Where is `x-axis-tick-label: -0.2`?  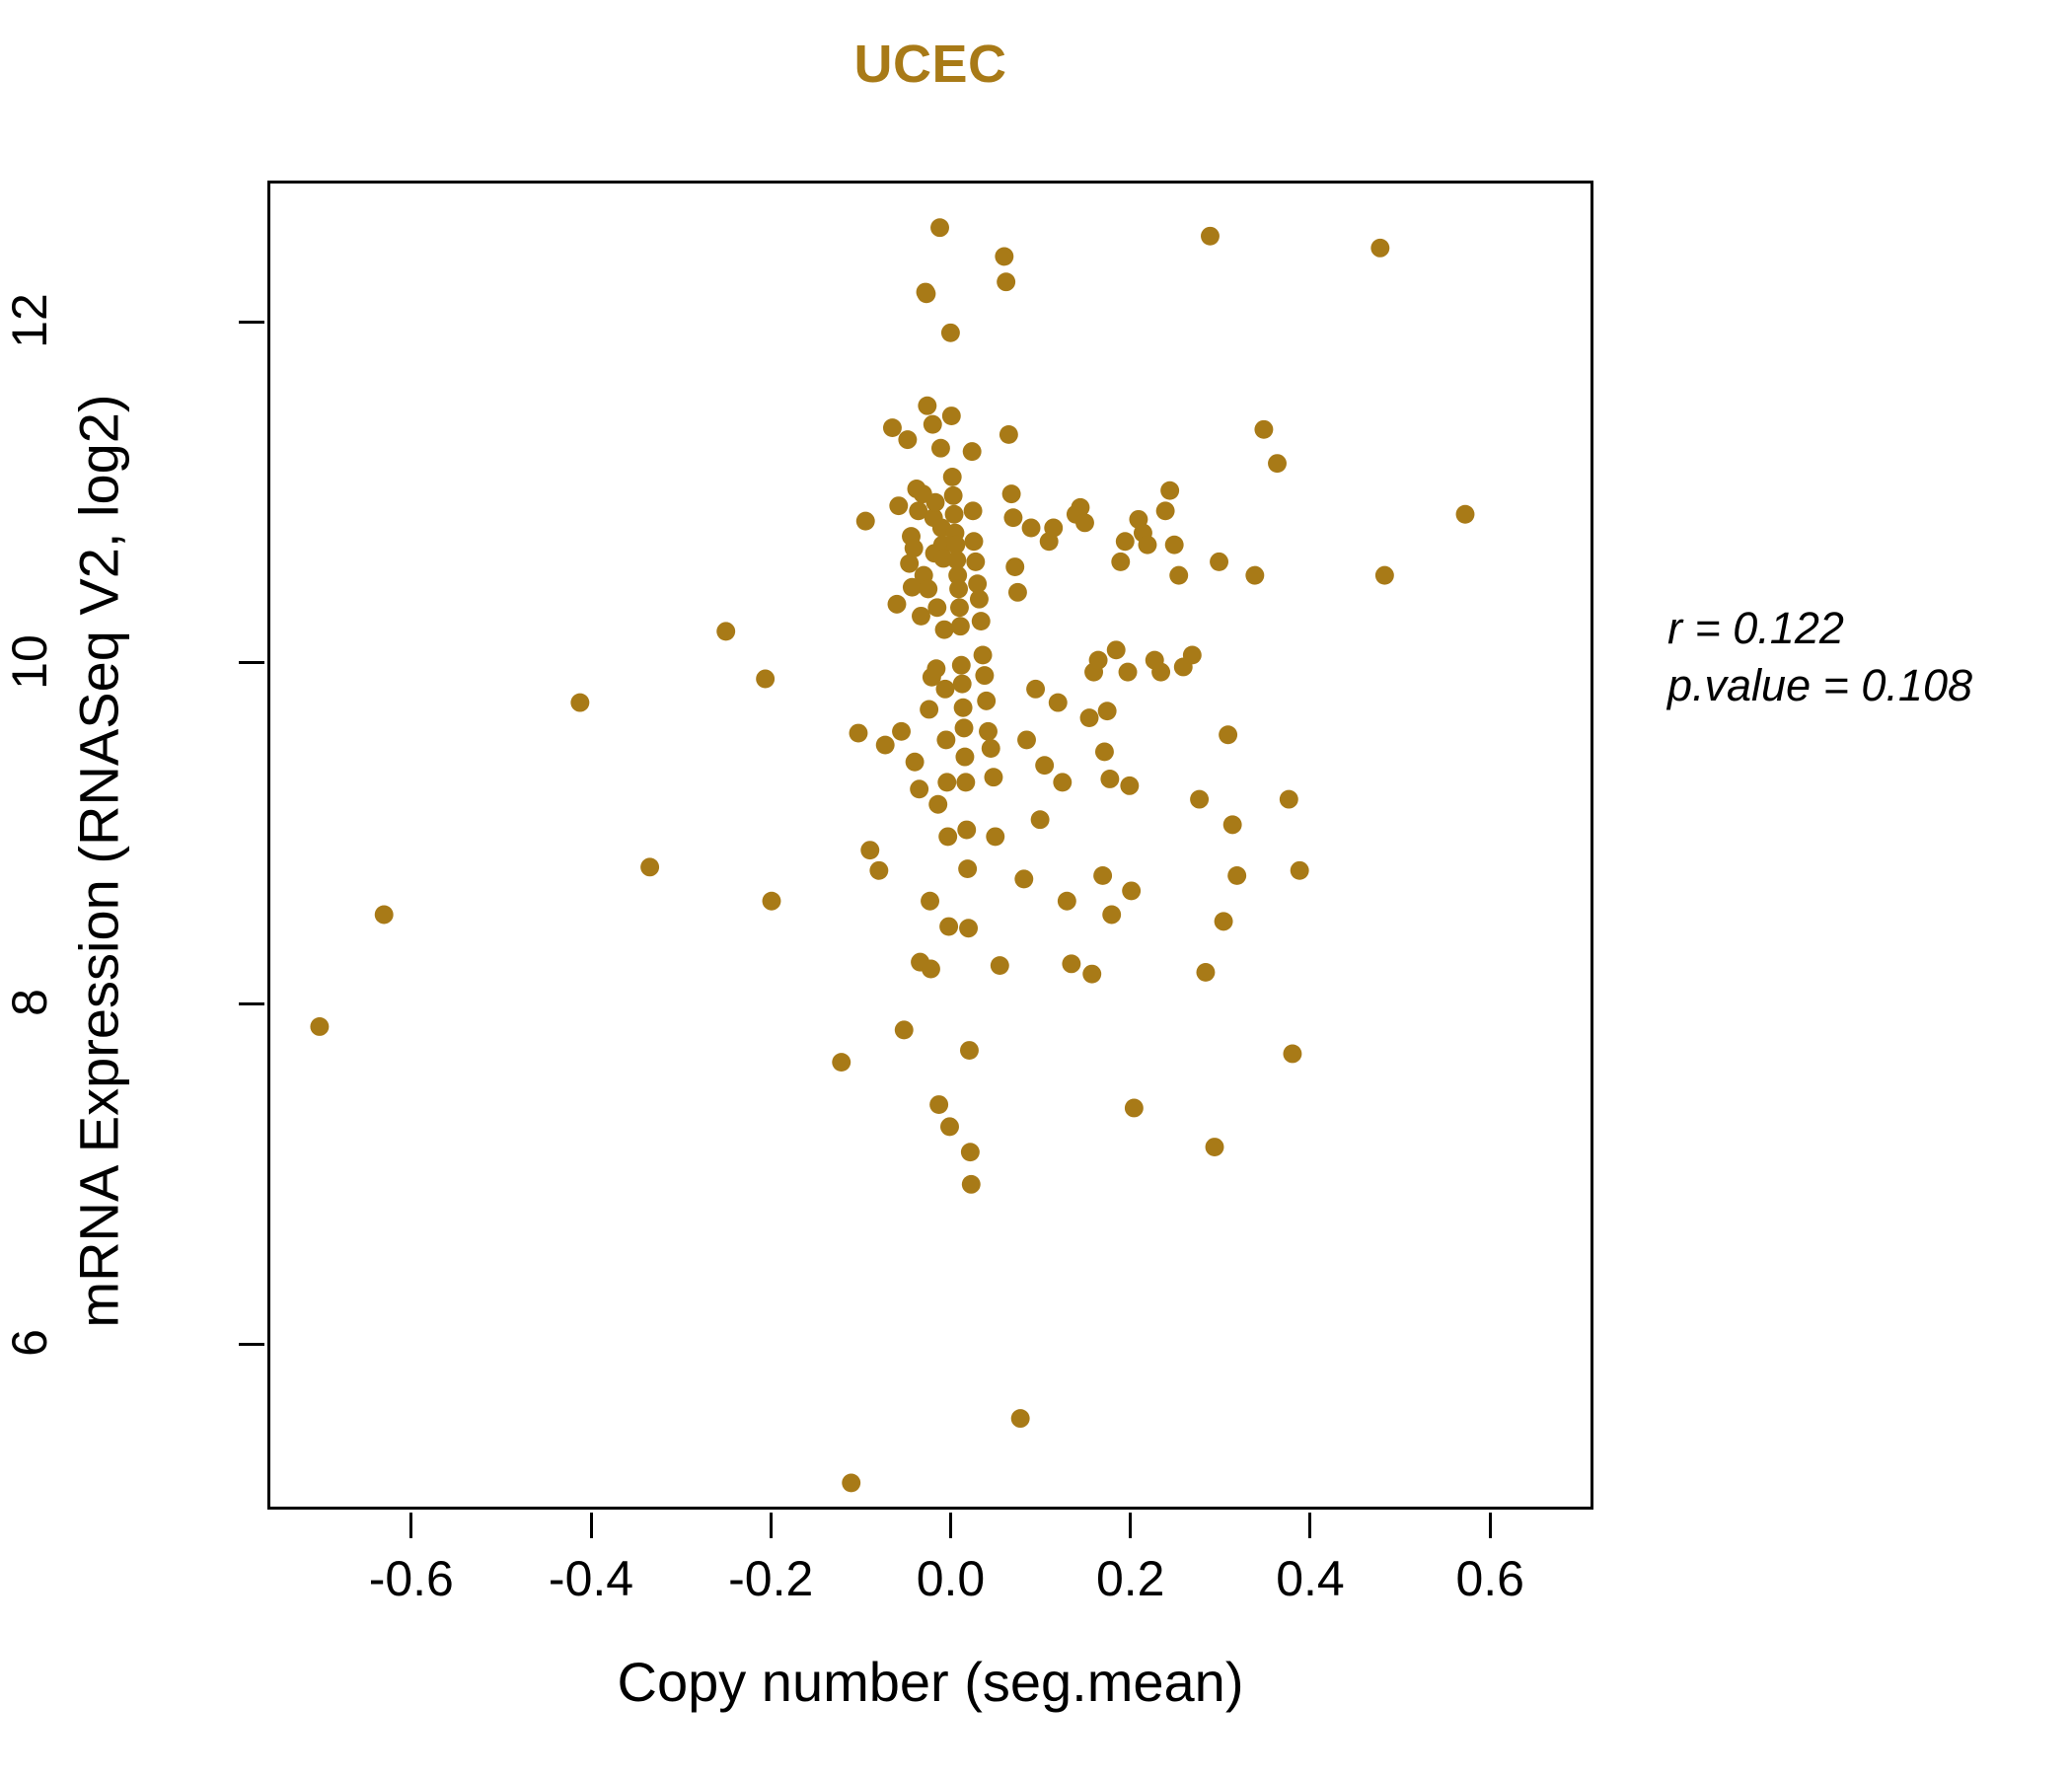
x-axis-tick-label: -0.2 is located at coordinates (771, 1579).